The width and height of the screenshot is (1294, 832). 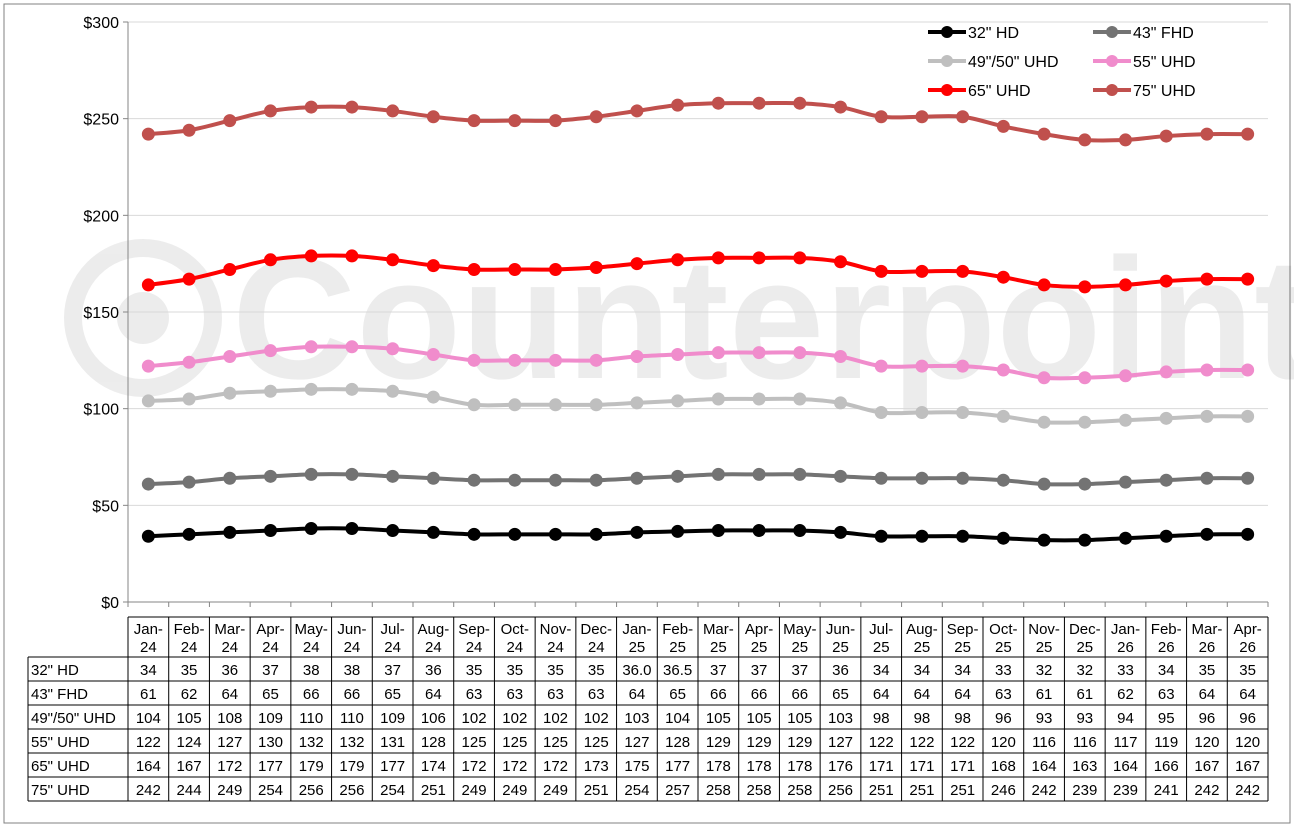 What do you see at coordinates (434, 629) in the screenshot?
I see `category-label: Aug-` at bounding box center [434, 629].